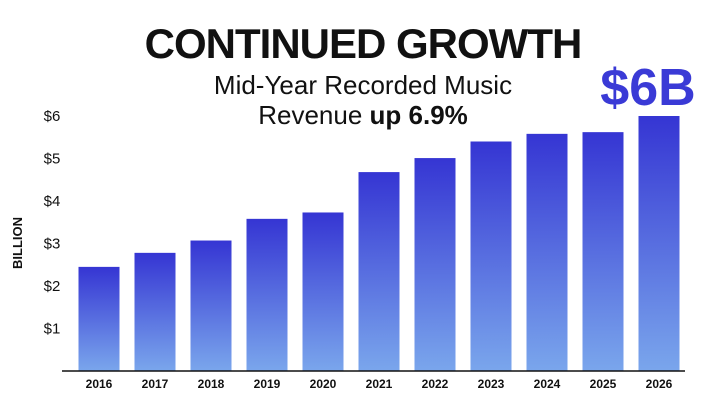 This screenshot has height=413, width=726. Describe the element at coordinates (659, 384) in the screenshot. I see `x-tick-label: 2026` at that location.